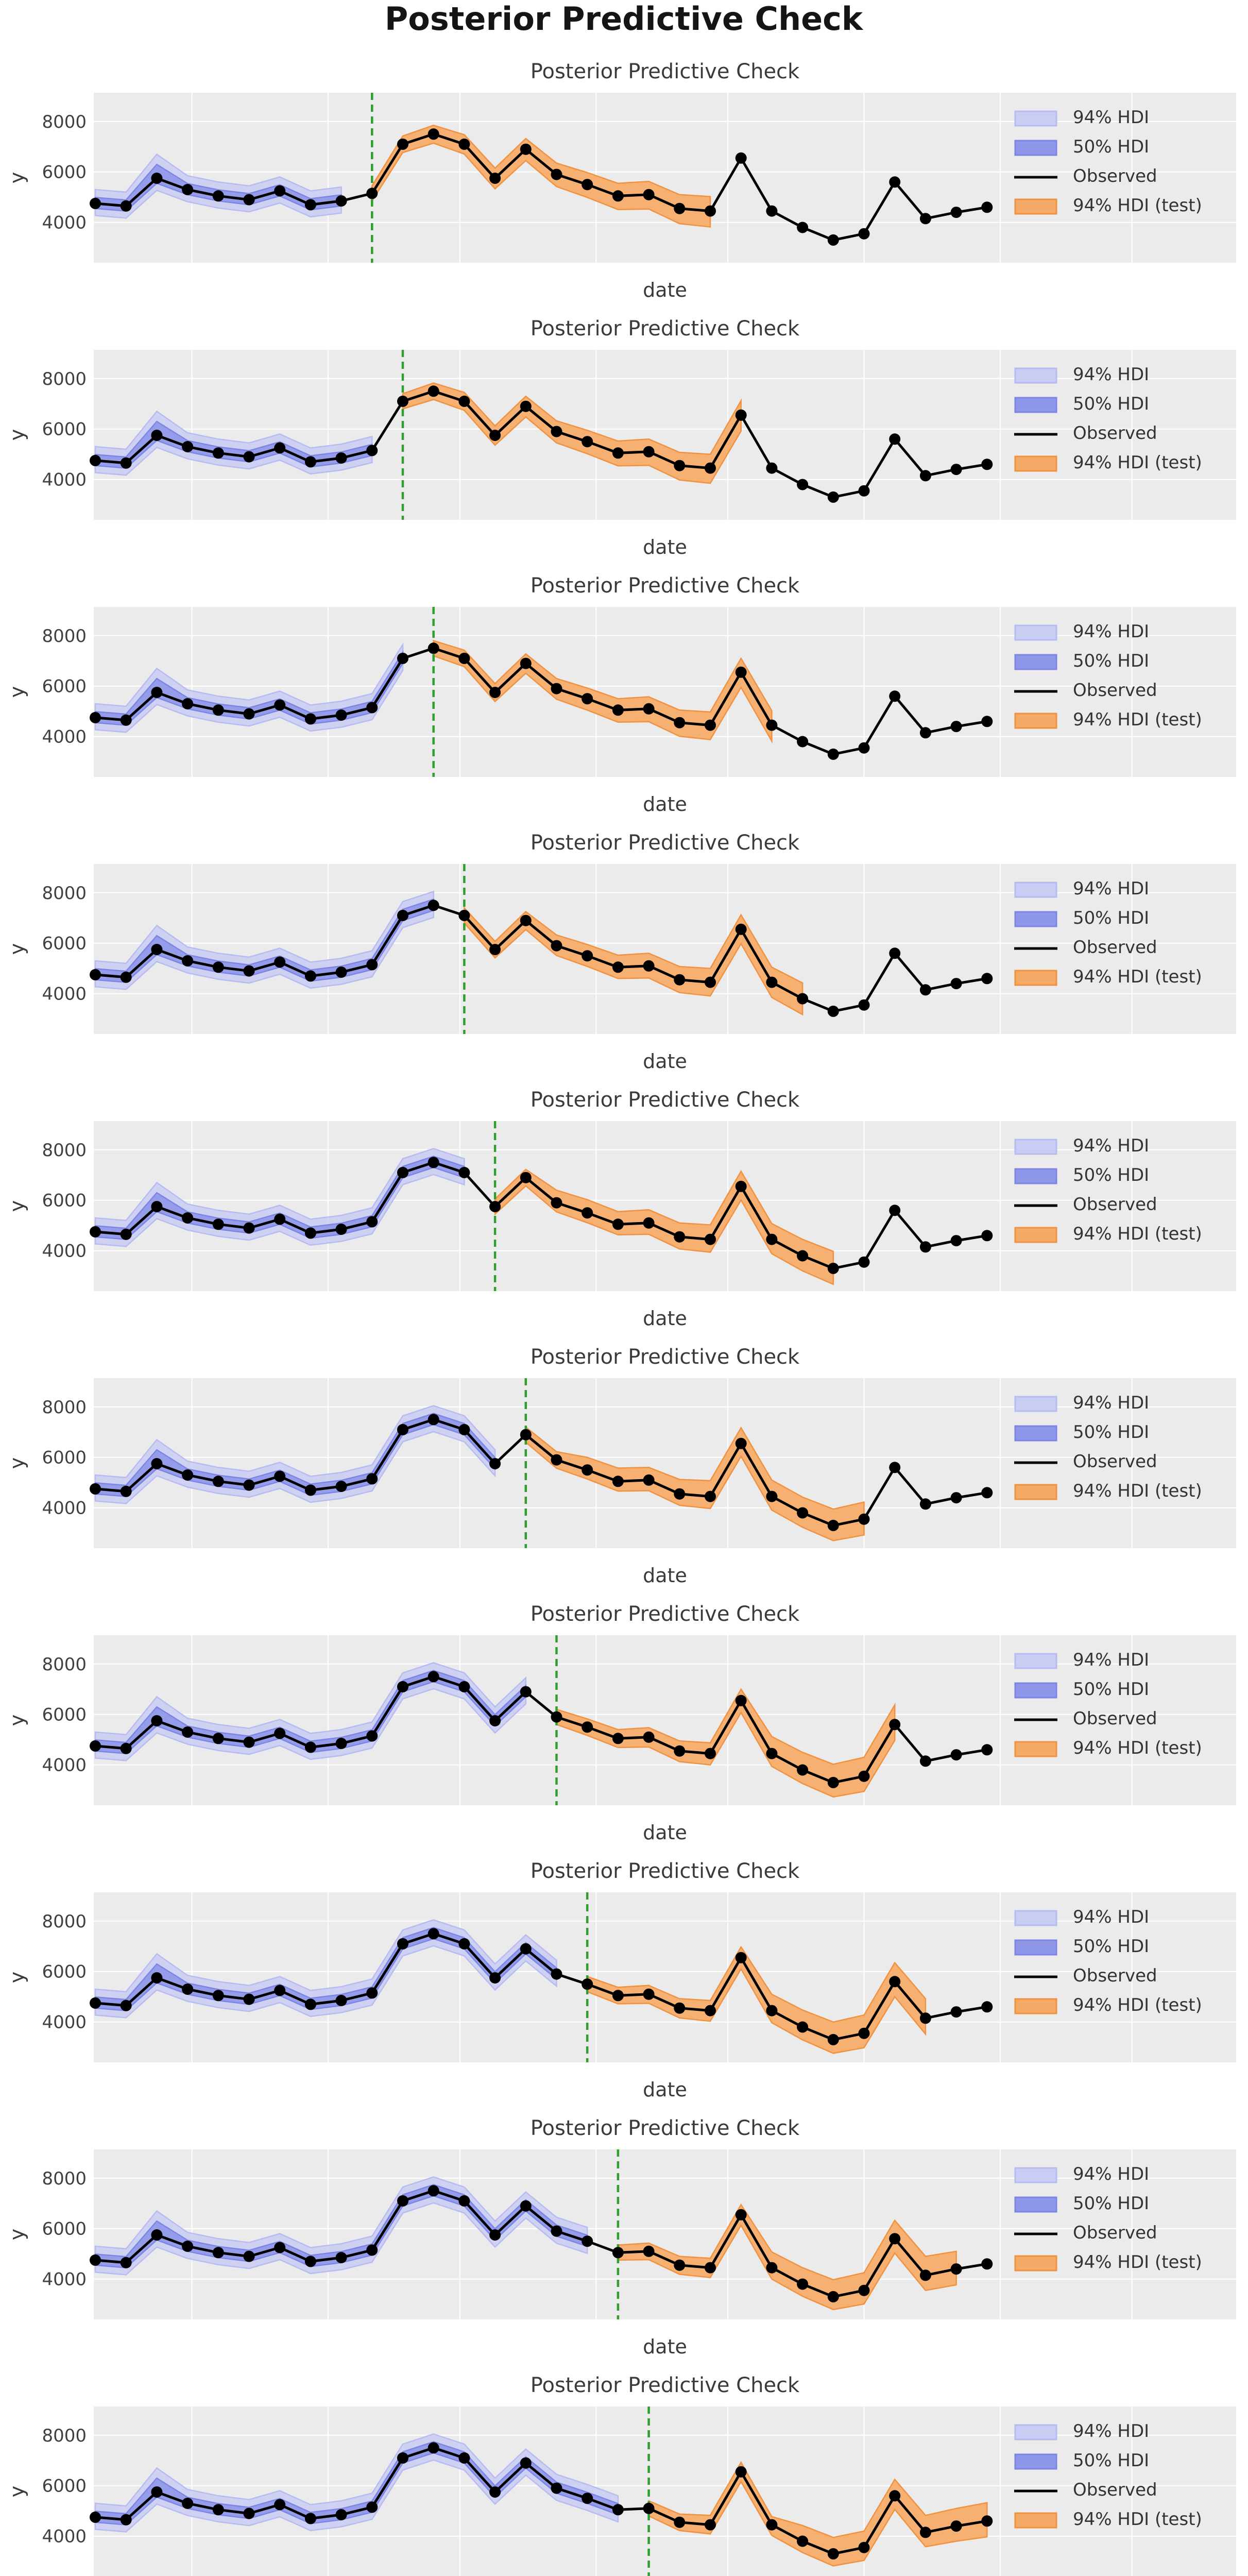  Describe the element at coordinates (1137, 462) in the screenshot. I see `legend-label-94-hdi-test: 94% HDI (test)` at that location.